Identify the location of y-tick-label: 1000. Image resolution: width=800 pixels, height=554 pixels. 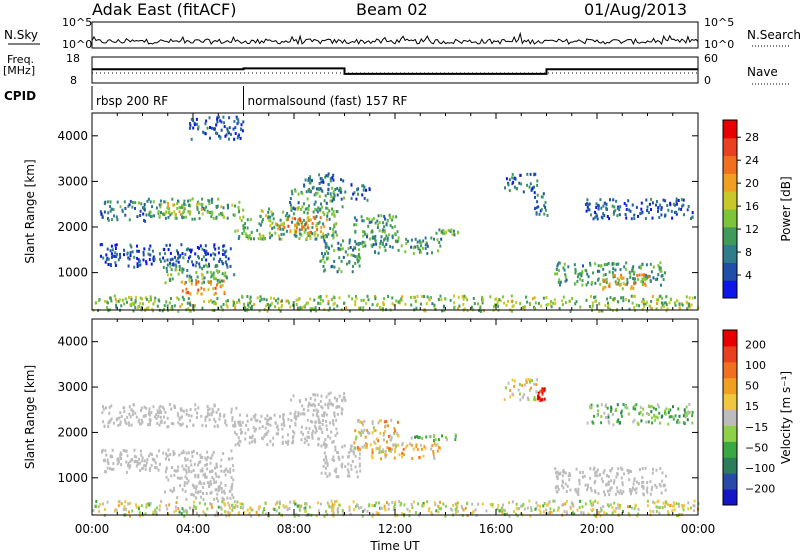
(72, 478).